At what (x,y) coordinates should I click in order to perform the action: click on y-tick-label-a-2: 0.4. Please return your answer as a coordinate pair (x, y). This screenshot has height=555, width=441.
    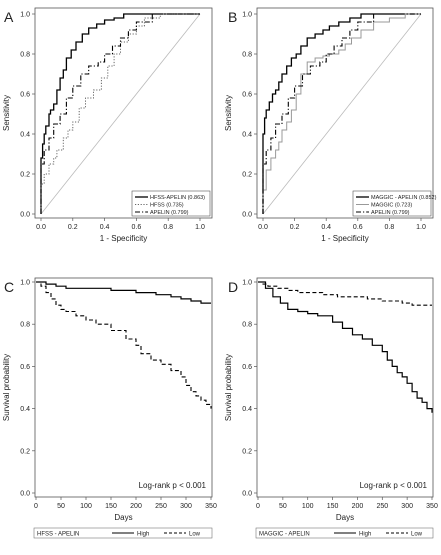
    Looking at the image, I should click on (25, 135).